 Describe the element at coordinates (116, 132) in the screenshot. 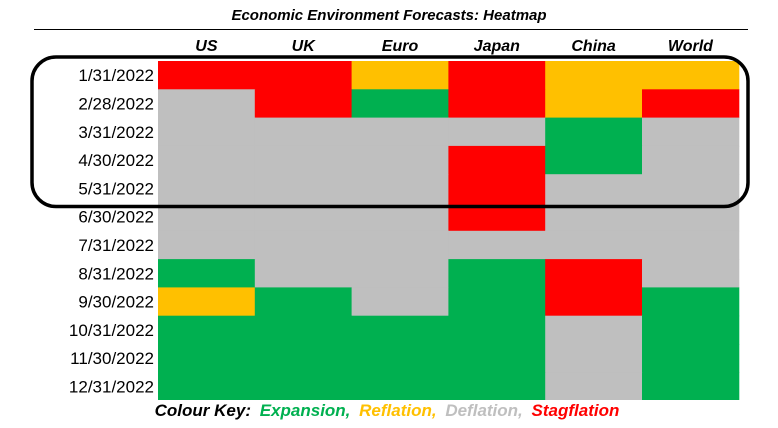

I see `row-label: 3/31/2022` at that location.